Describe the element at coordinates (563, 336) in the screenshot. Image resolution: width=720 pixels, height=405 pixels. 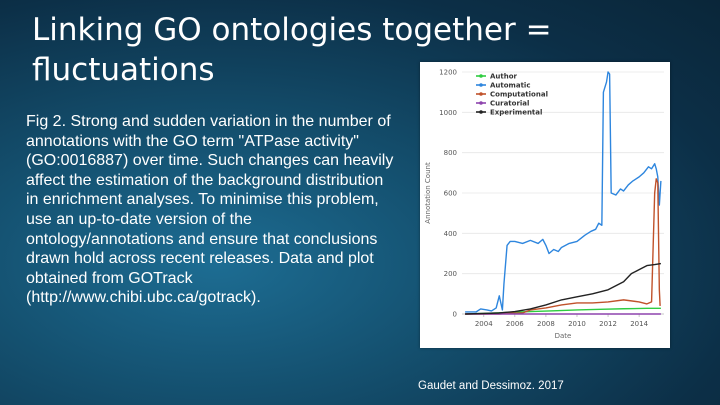
I see `x-axis-label: Date` at that location.